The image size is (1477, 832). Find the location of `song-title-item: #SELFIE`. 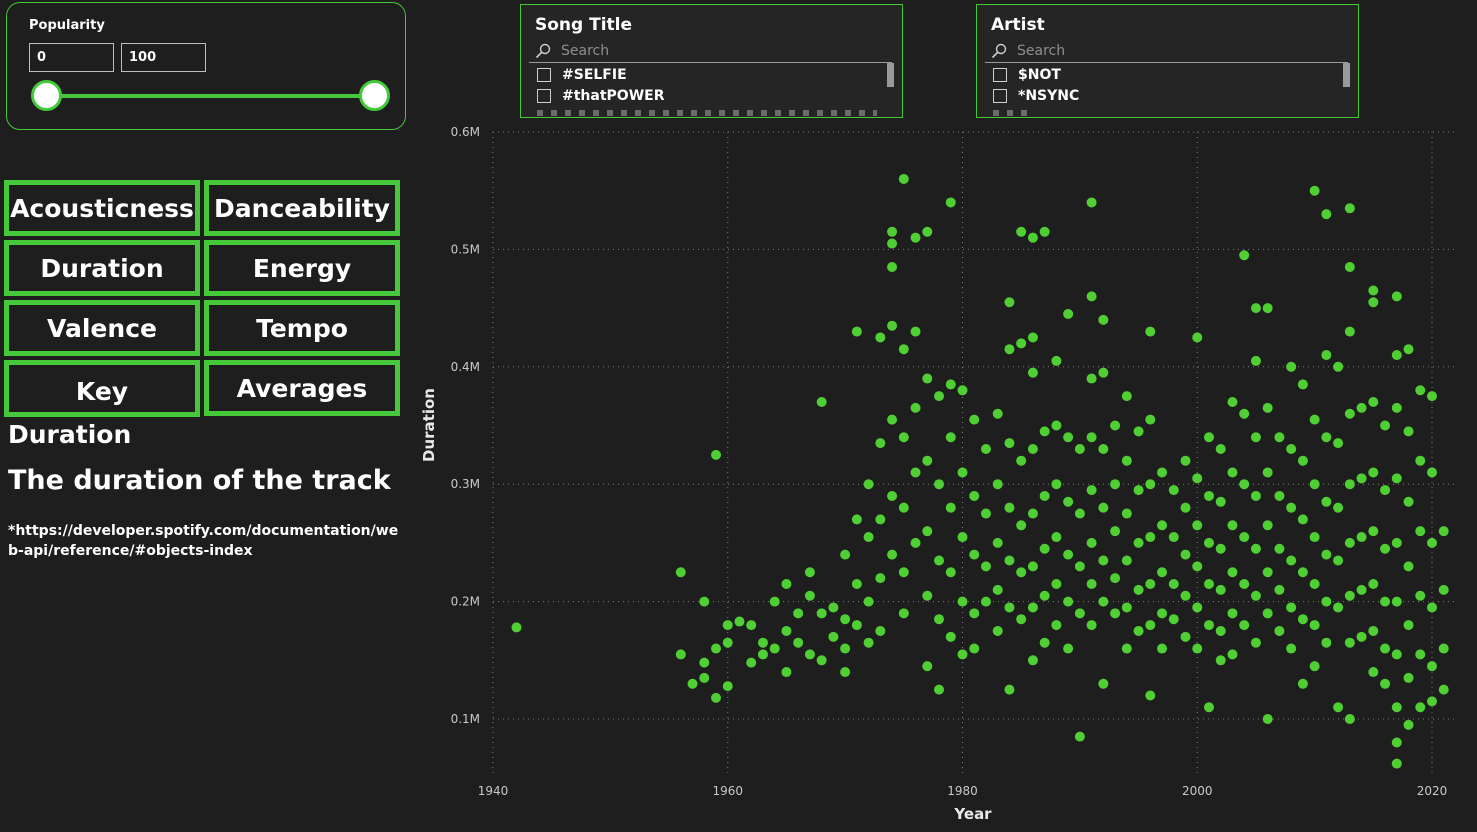

song-title-item: #SELFIE is located at coordinates (582, 75).